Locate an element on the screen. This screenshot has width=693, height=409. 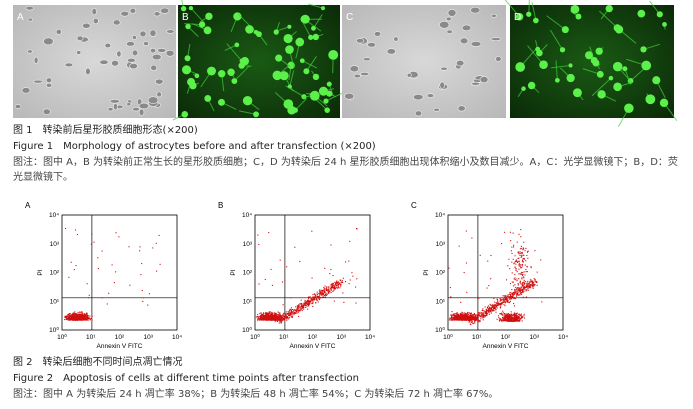
y-tick-label: 10⁴ is located at coordinates (247, 215).